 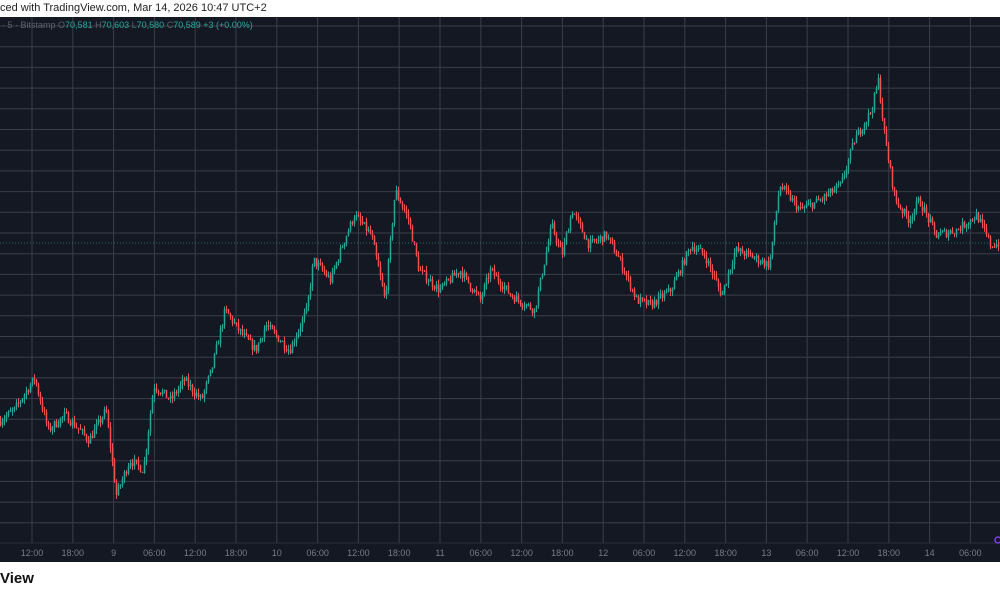 I want to click on close-label: C, so click(x=170, y=25).